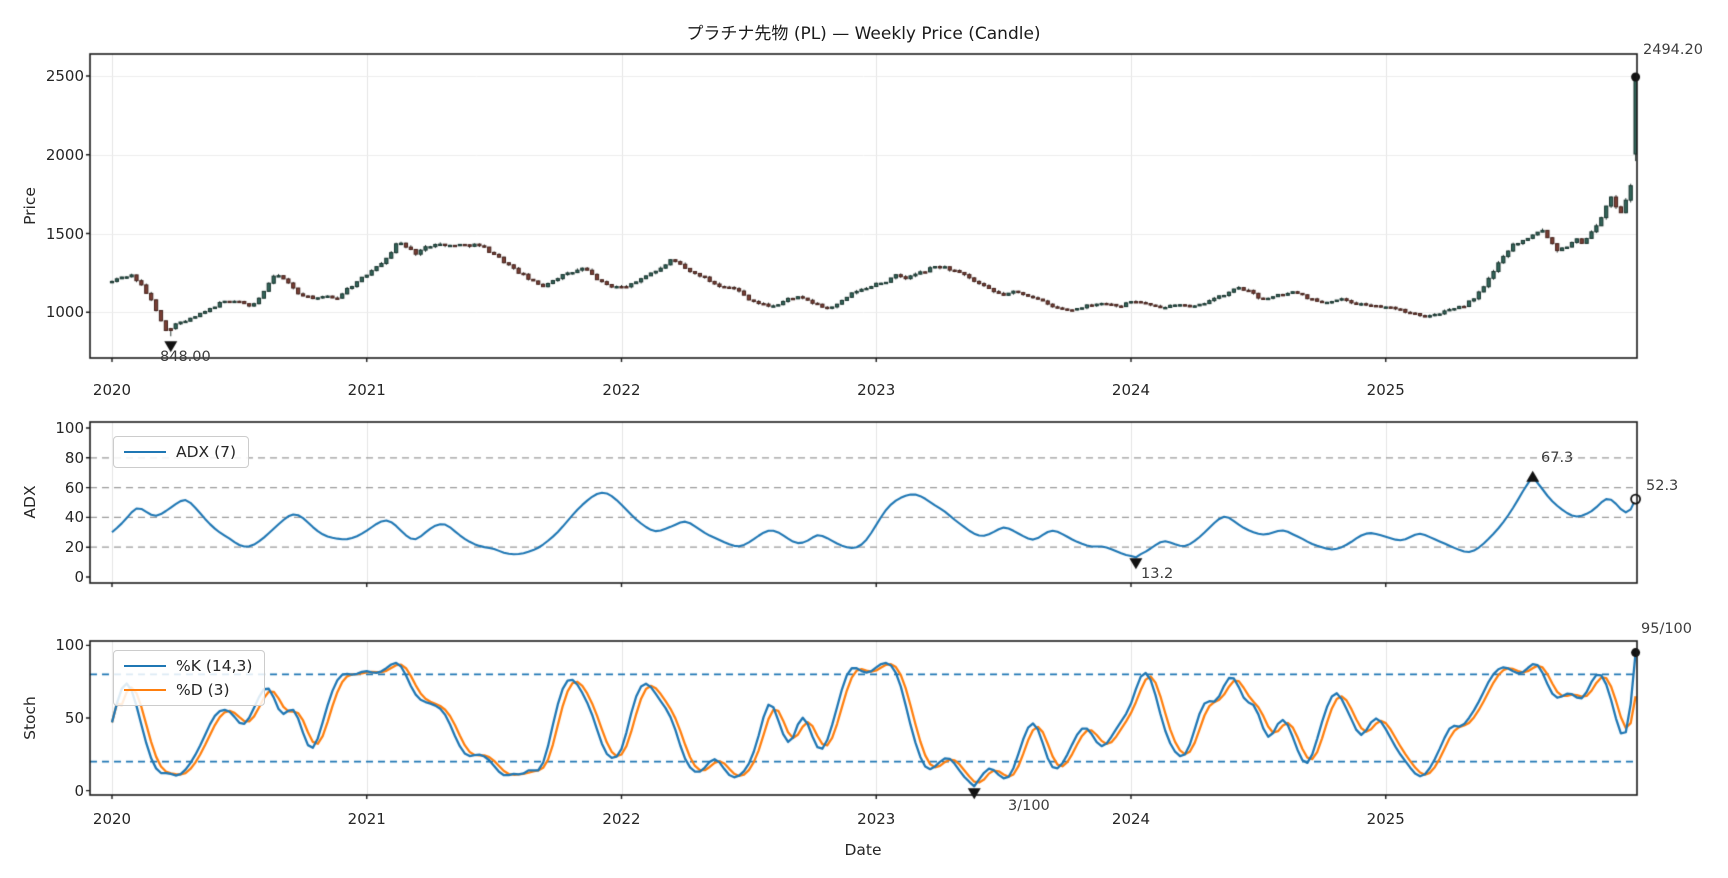 This screenshot has height=878, width=1728. I want to click on stoch-k-legend-entry: %K (14,3), so click(188, 666).